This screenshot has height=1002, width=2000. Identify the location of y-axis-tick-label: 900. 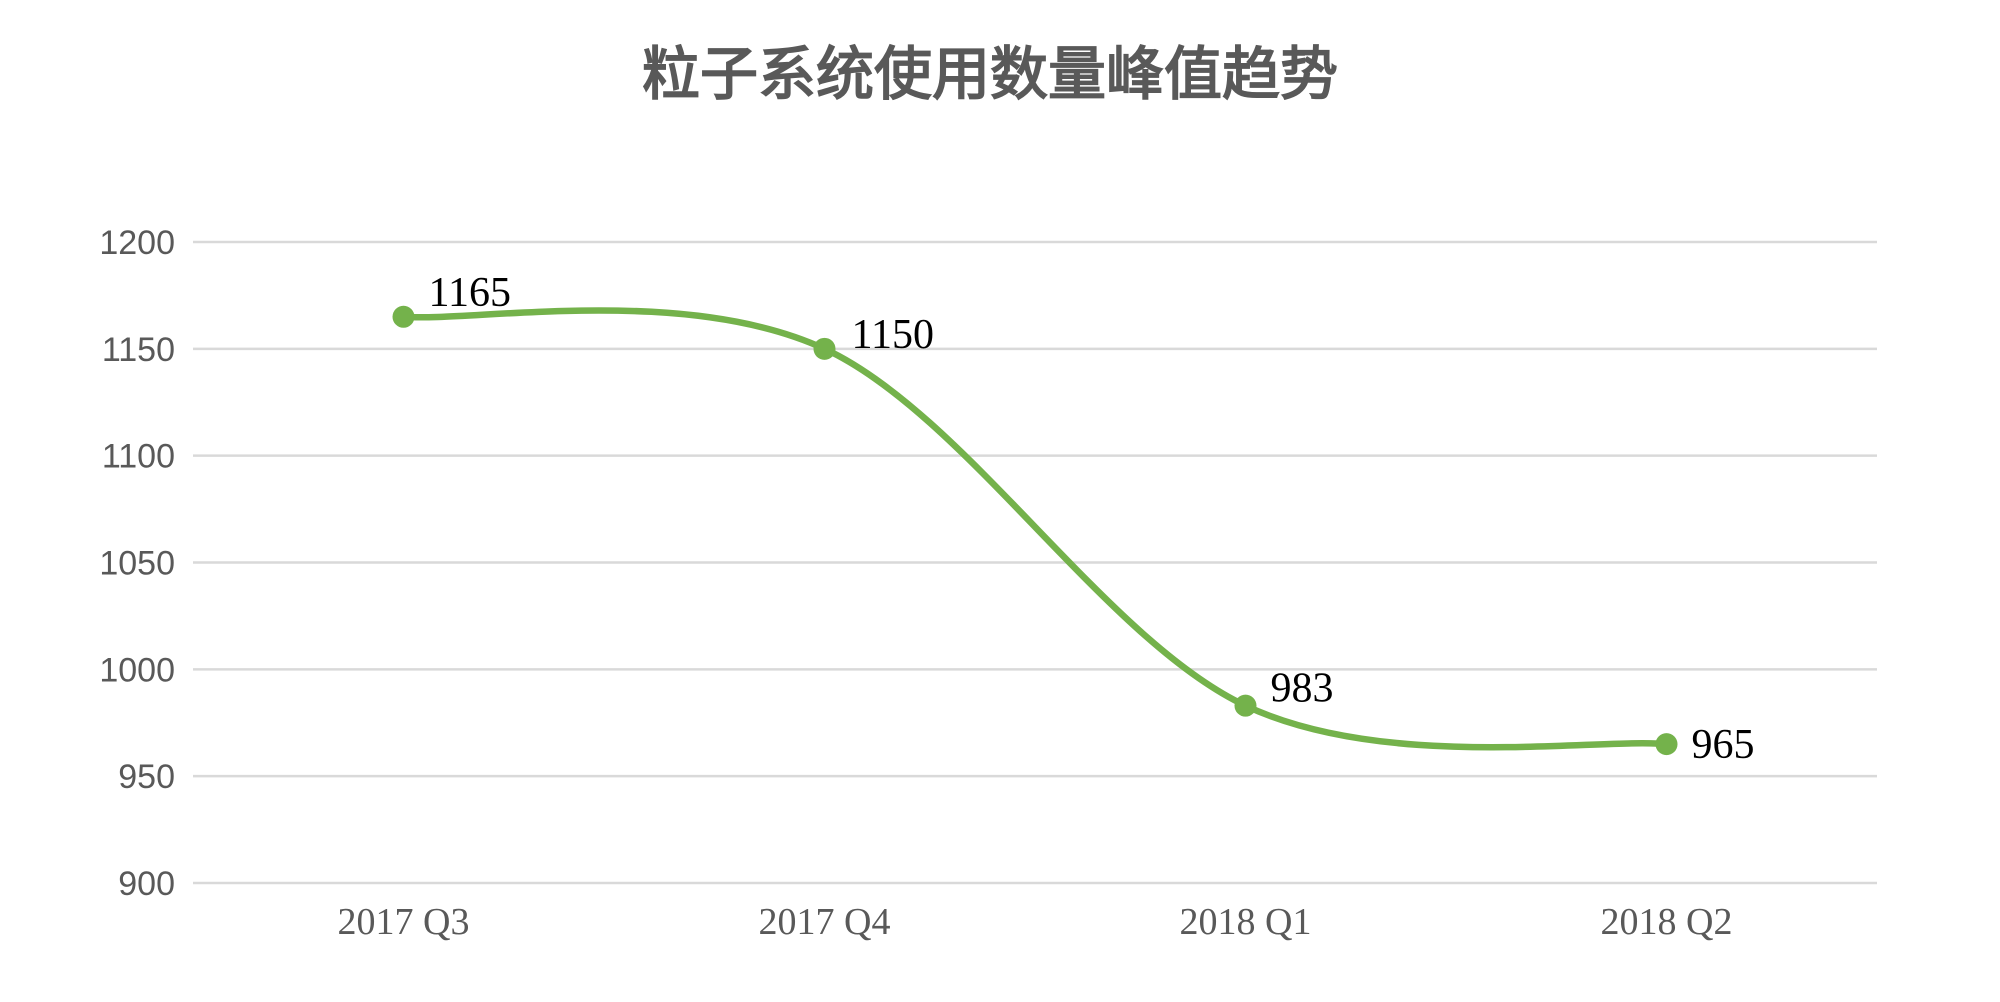
(146, 884).